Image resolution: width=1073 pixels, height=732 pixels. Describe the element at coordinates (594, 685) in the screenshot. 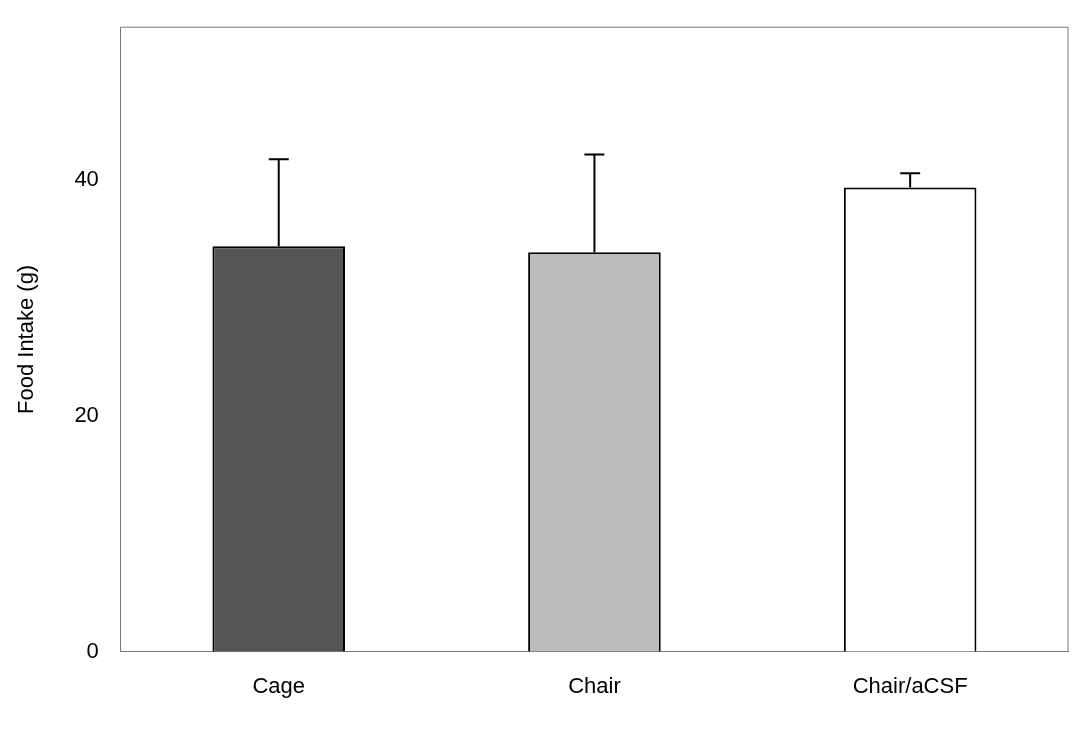

I see `x-tick-label: Chair` at that location.